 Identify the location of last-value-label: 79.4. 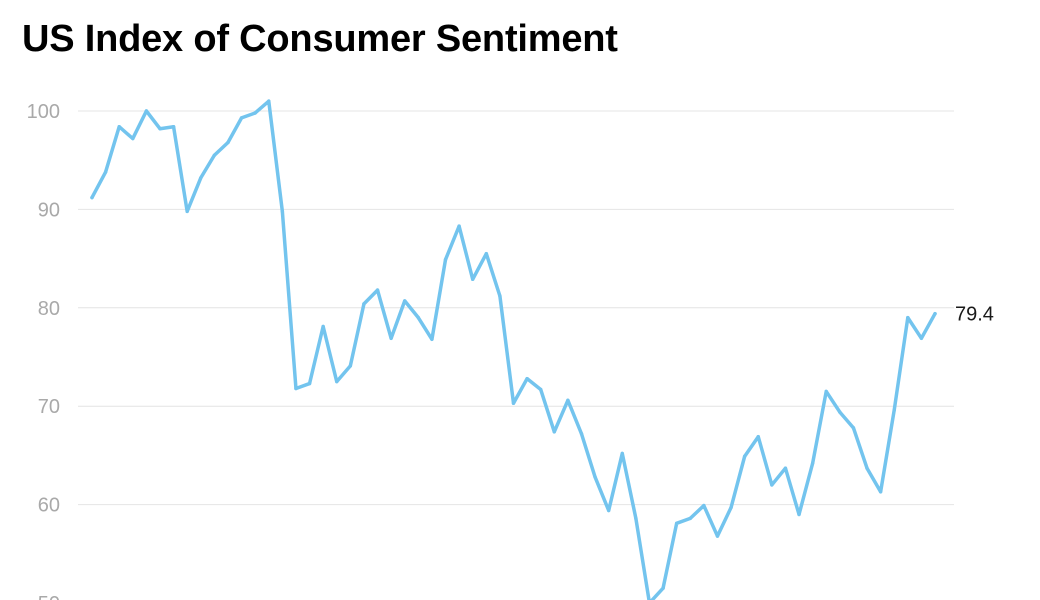
(974, 315).